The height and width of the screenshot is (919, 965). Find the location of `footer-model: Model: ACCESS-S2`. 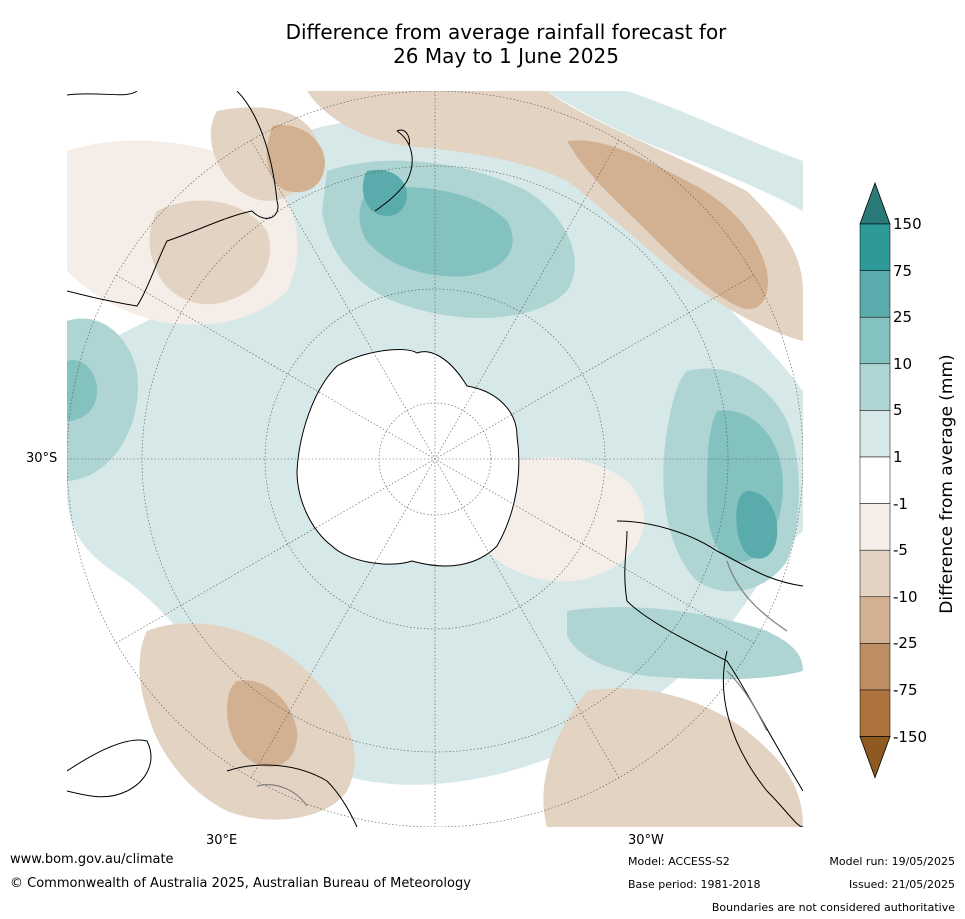

footer-model: Model: ACCESS-S2 is located at coordinates (679, 861).